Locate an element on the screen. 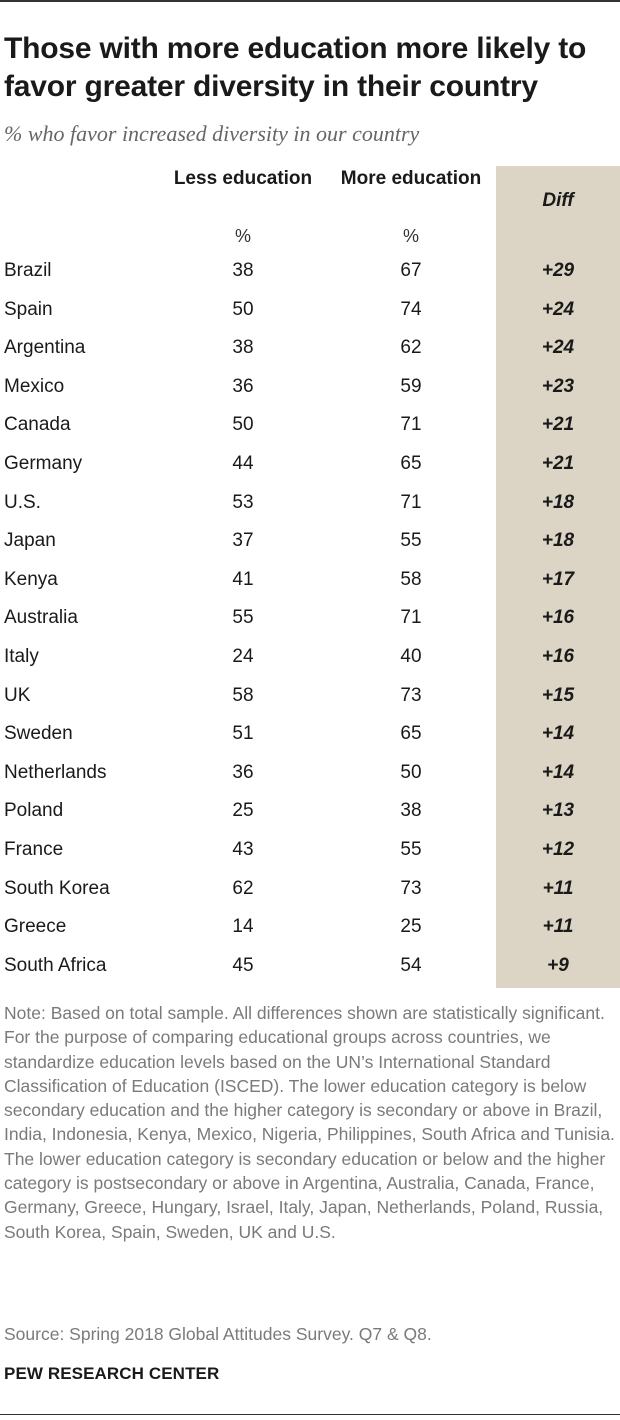 The width and height of the screenshot is (620, 1420). table-row: Spain 50 74 +24 is located at coordinates (310, 310).